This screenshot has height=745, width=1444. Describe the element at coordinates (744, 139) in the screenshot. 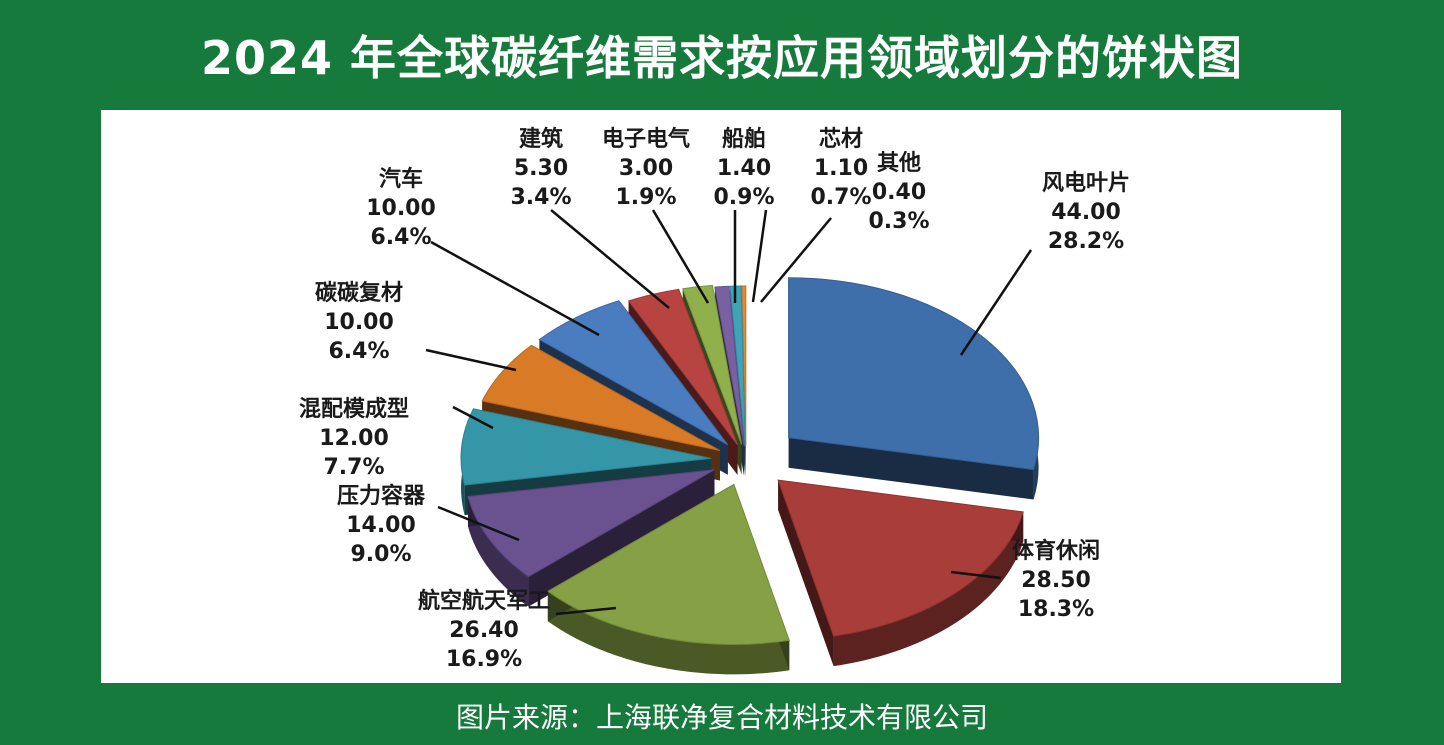

I see `slice-label-9: 船舶` at that location.